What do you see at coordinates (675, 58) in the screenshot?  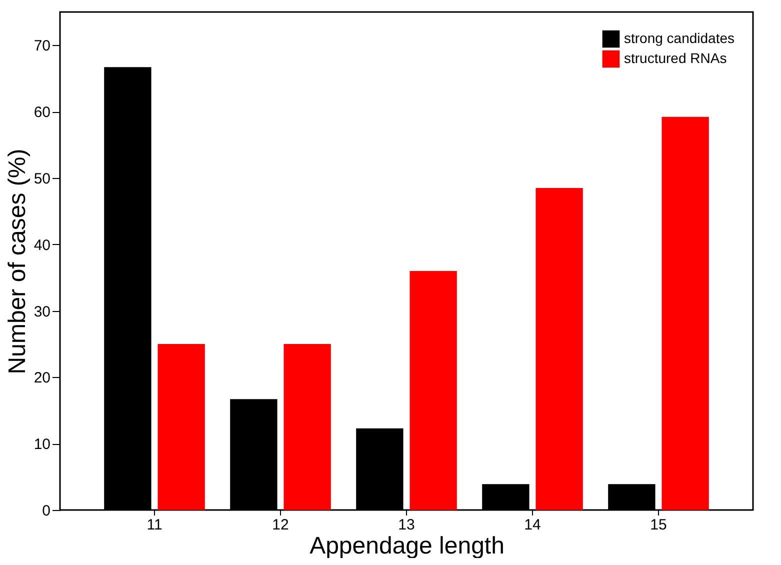 I see `legend-label: structured RNAs` at bounding box center [675, 58].